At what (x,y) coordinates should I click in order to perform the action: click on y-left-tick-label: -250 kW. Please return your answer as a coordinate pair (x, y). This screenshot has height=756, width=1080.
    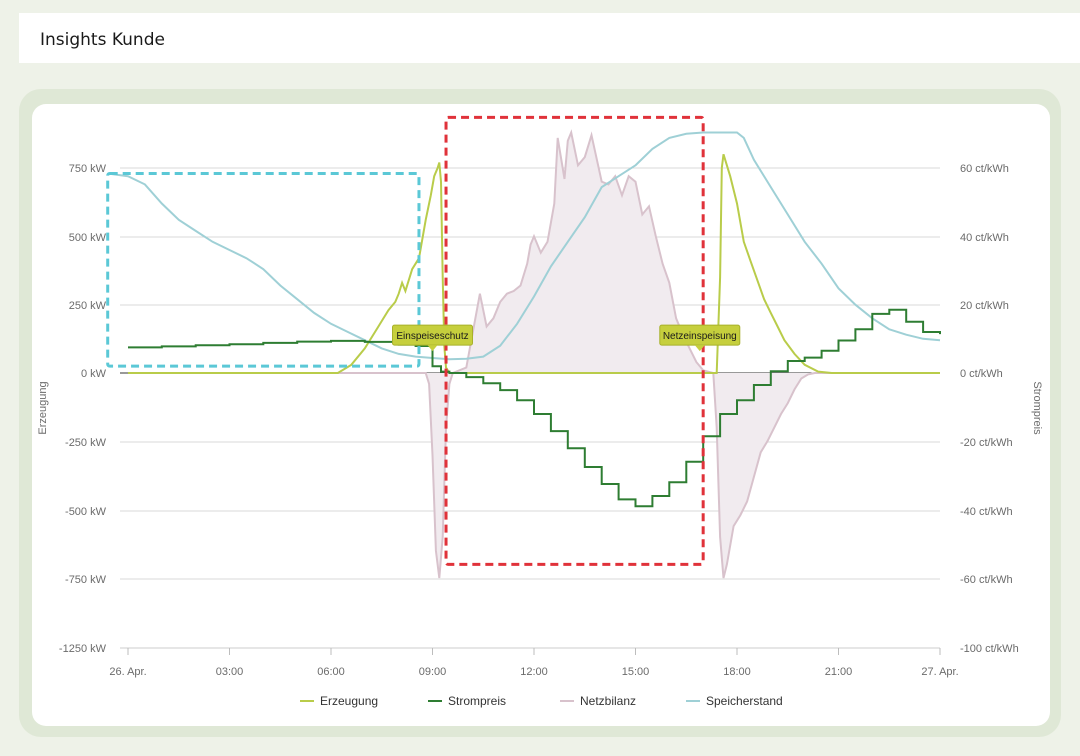
    Looking at the image, I should click on (86, 443).